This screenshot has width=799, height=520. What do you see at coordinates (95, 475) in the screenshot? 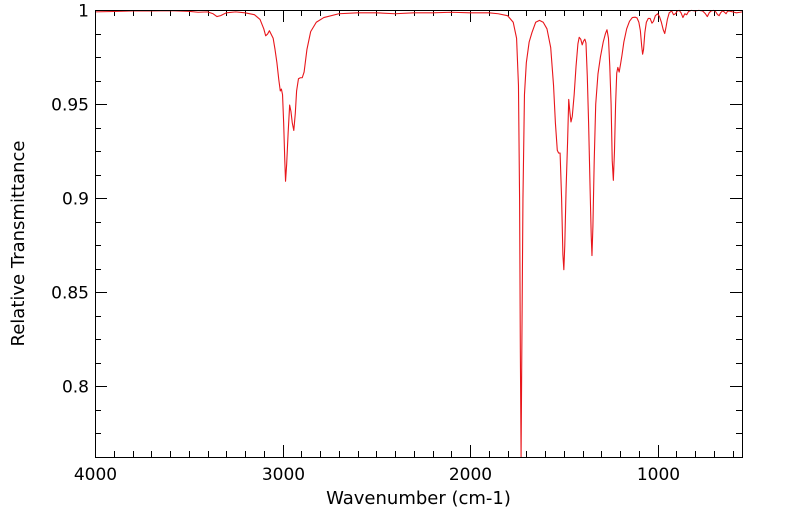
I see `x-tick-label: 4000` at bounding box center [95, 475].